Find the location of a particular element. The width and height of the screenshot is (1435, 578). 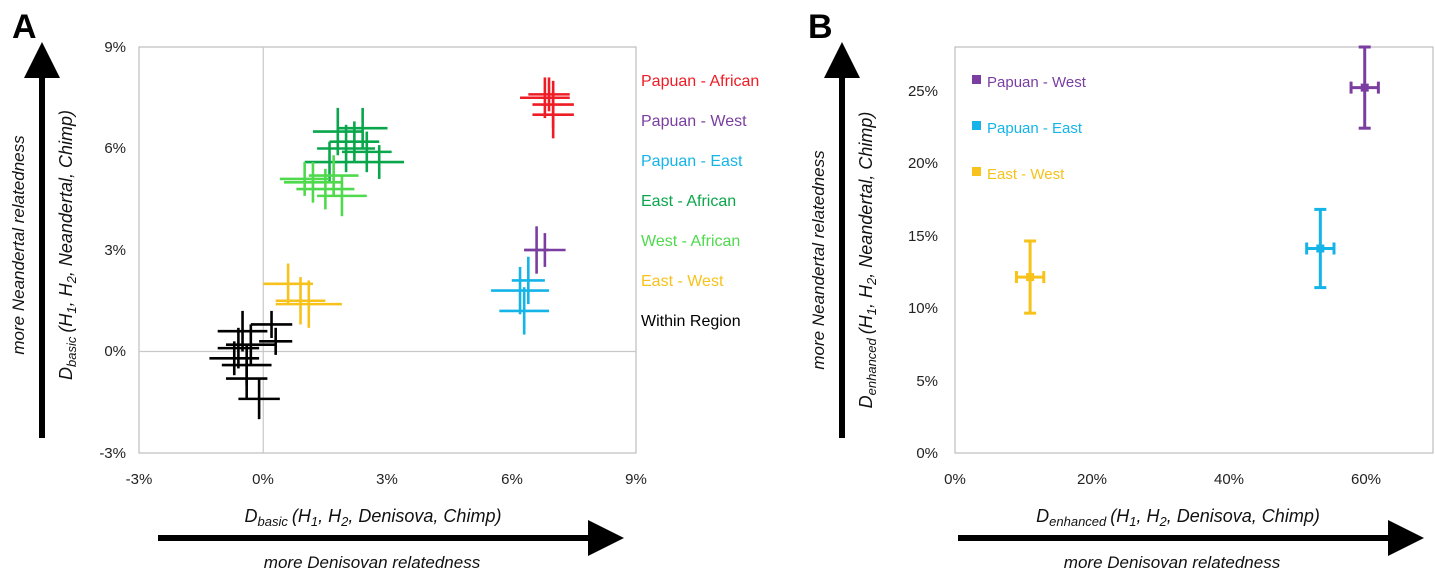

legend-item: Within Region is located at coordinates (691, 321).